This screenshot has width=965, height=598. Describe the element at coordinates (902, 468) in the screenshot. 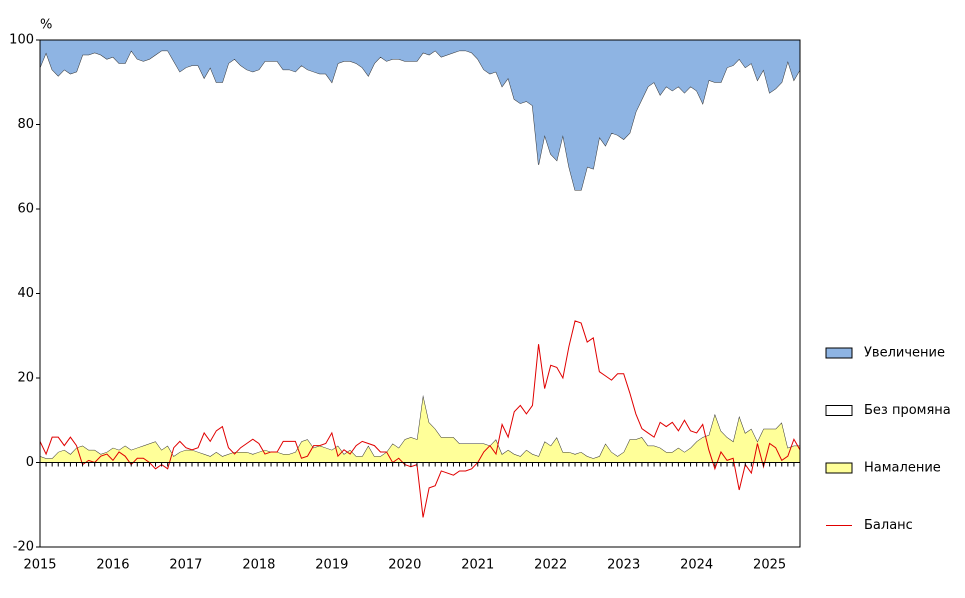

I see `legend-label: Намаление` at that location.